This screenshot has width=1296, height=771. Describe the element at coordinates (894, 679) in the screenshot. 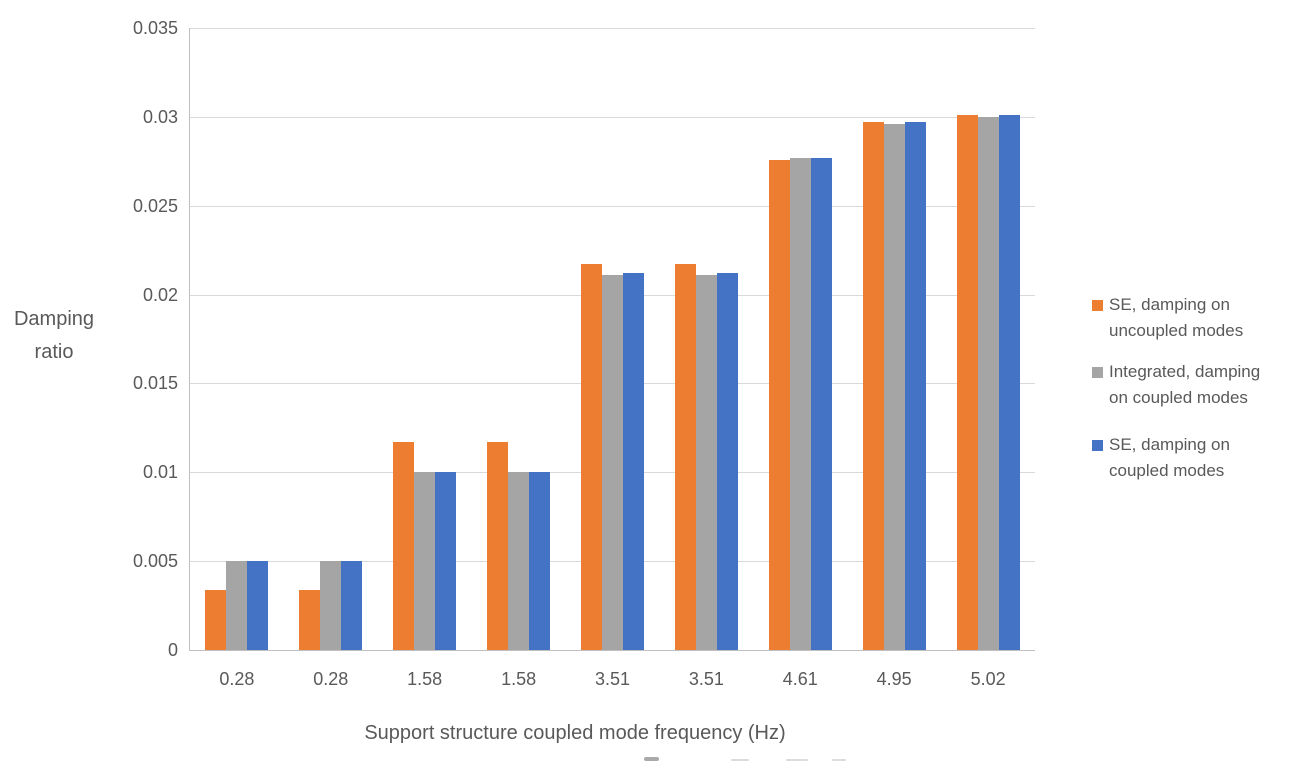

I see `x-tick-label: 4.95` at that location.